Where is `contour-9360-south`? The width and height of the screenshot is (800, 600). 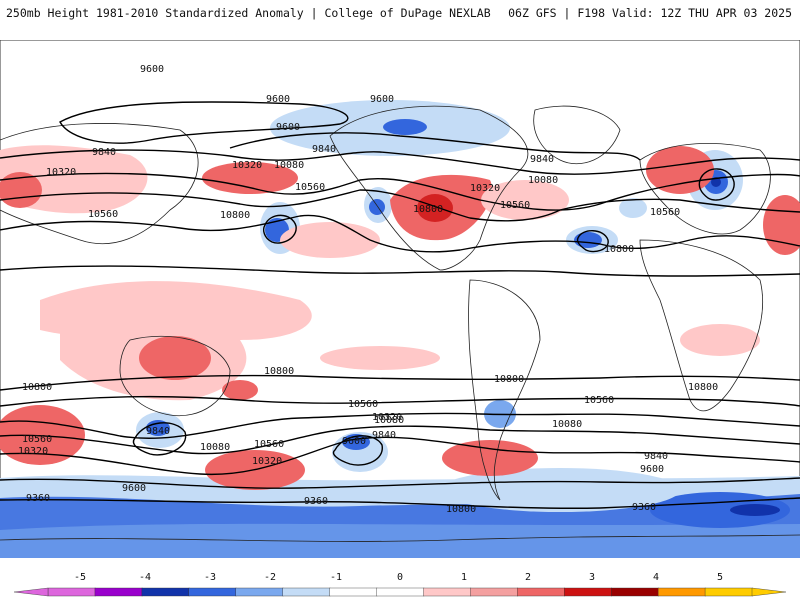 contour-9360-south is located at coordinates (400, 503).